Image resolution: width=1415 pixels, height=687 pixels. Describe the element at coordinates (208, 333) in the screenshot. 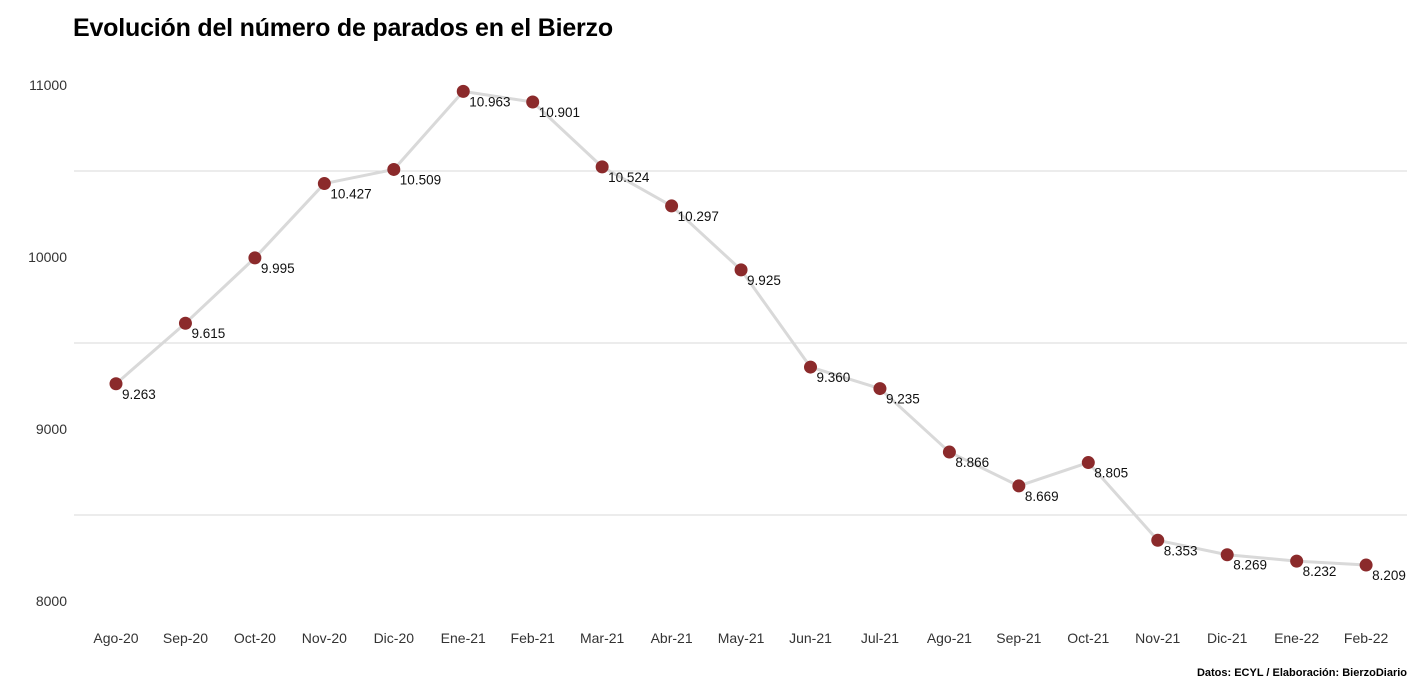

I see `data-label: 9.615` at that location.